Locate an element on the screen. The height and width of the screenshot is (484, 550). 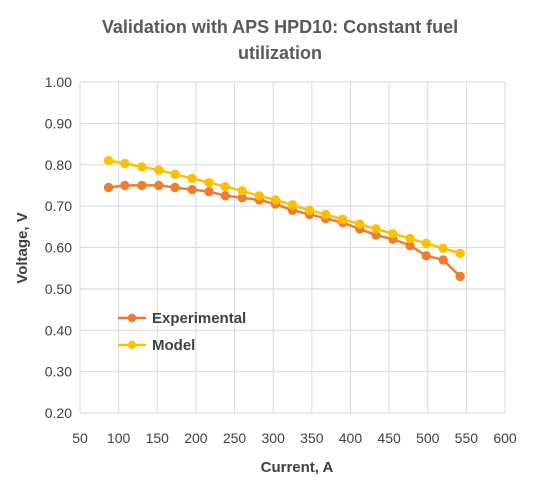
y-tick-label: 0.40 is located at coordinates (58, 330).